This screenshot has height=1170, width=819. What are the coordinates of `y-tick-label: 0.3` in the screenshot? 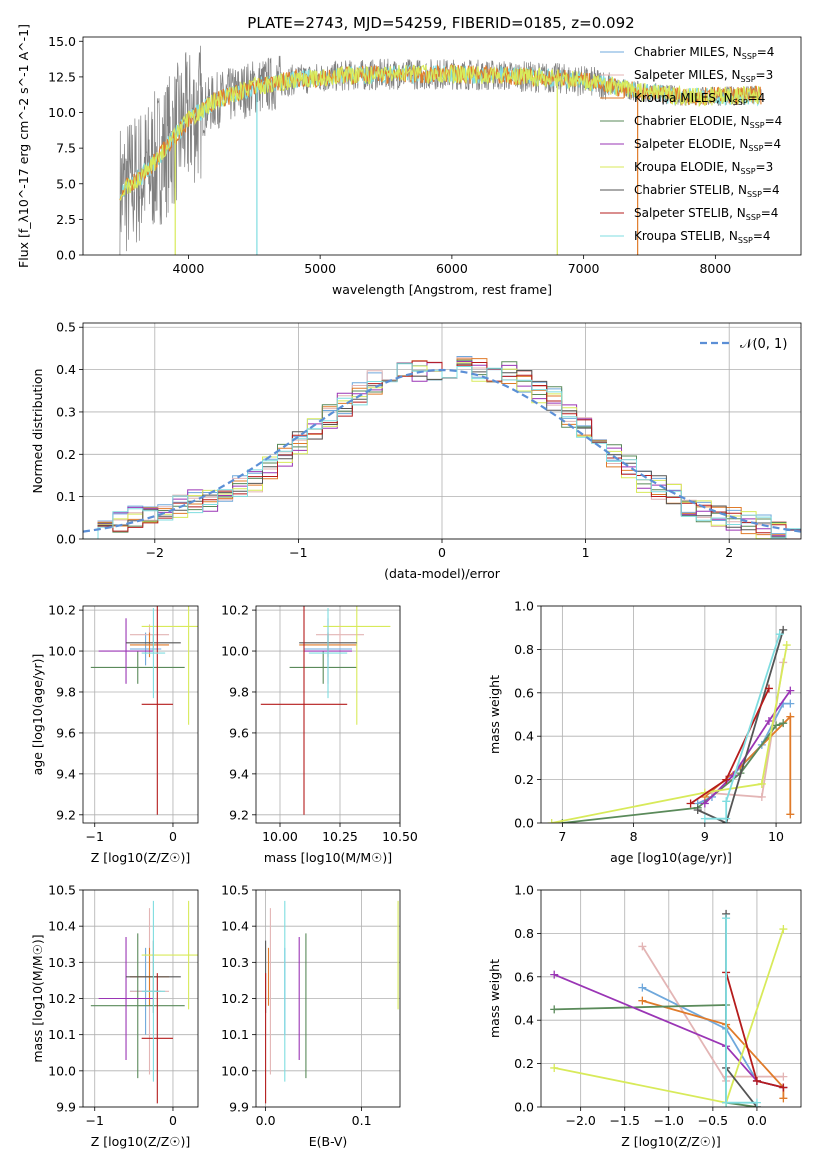 It's located at (66, 411).